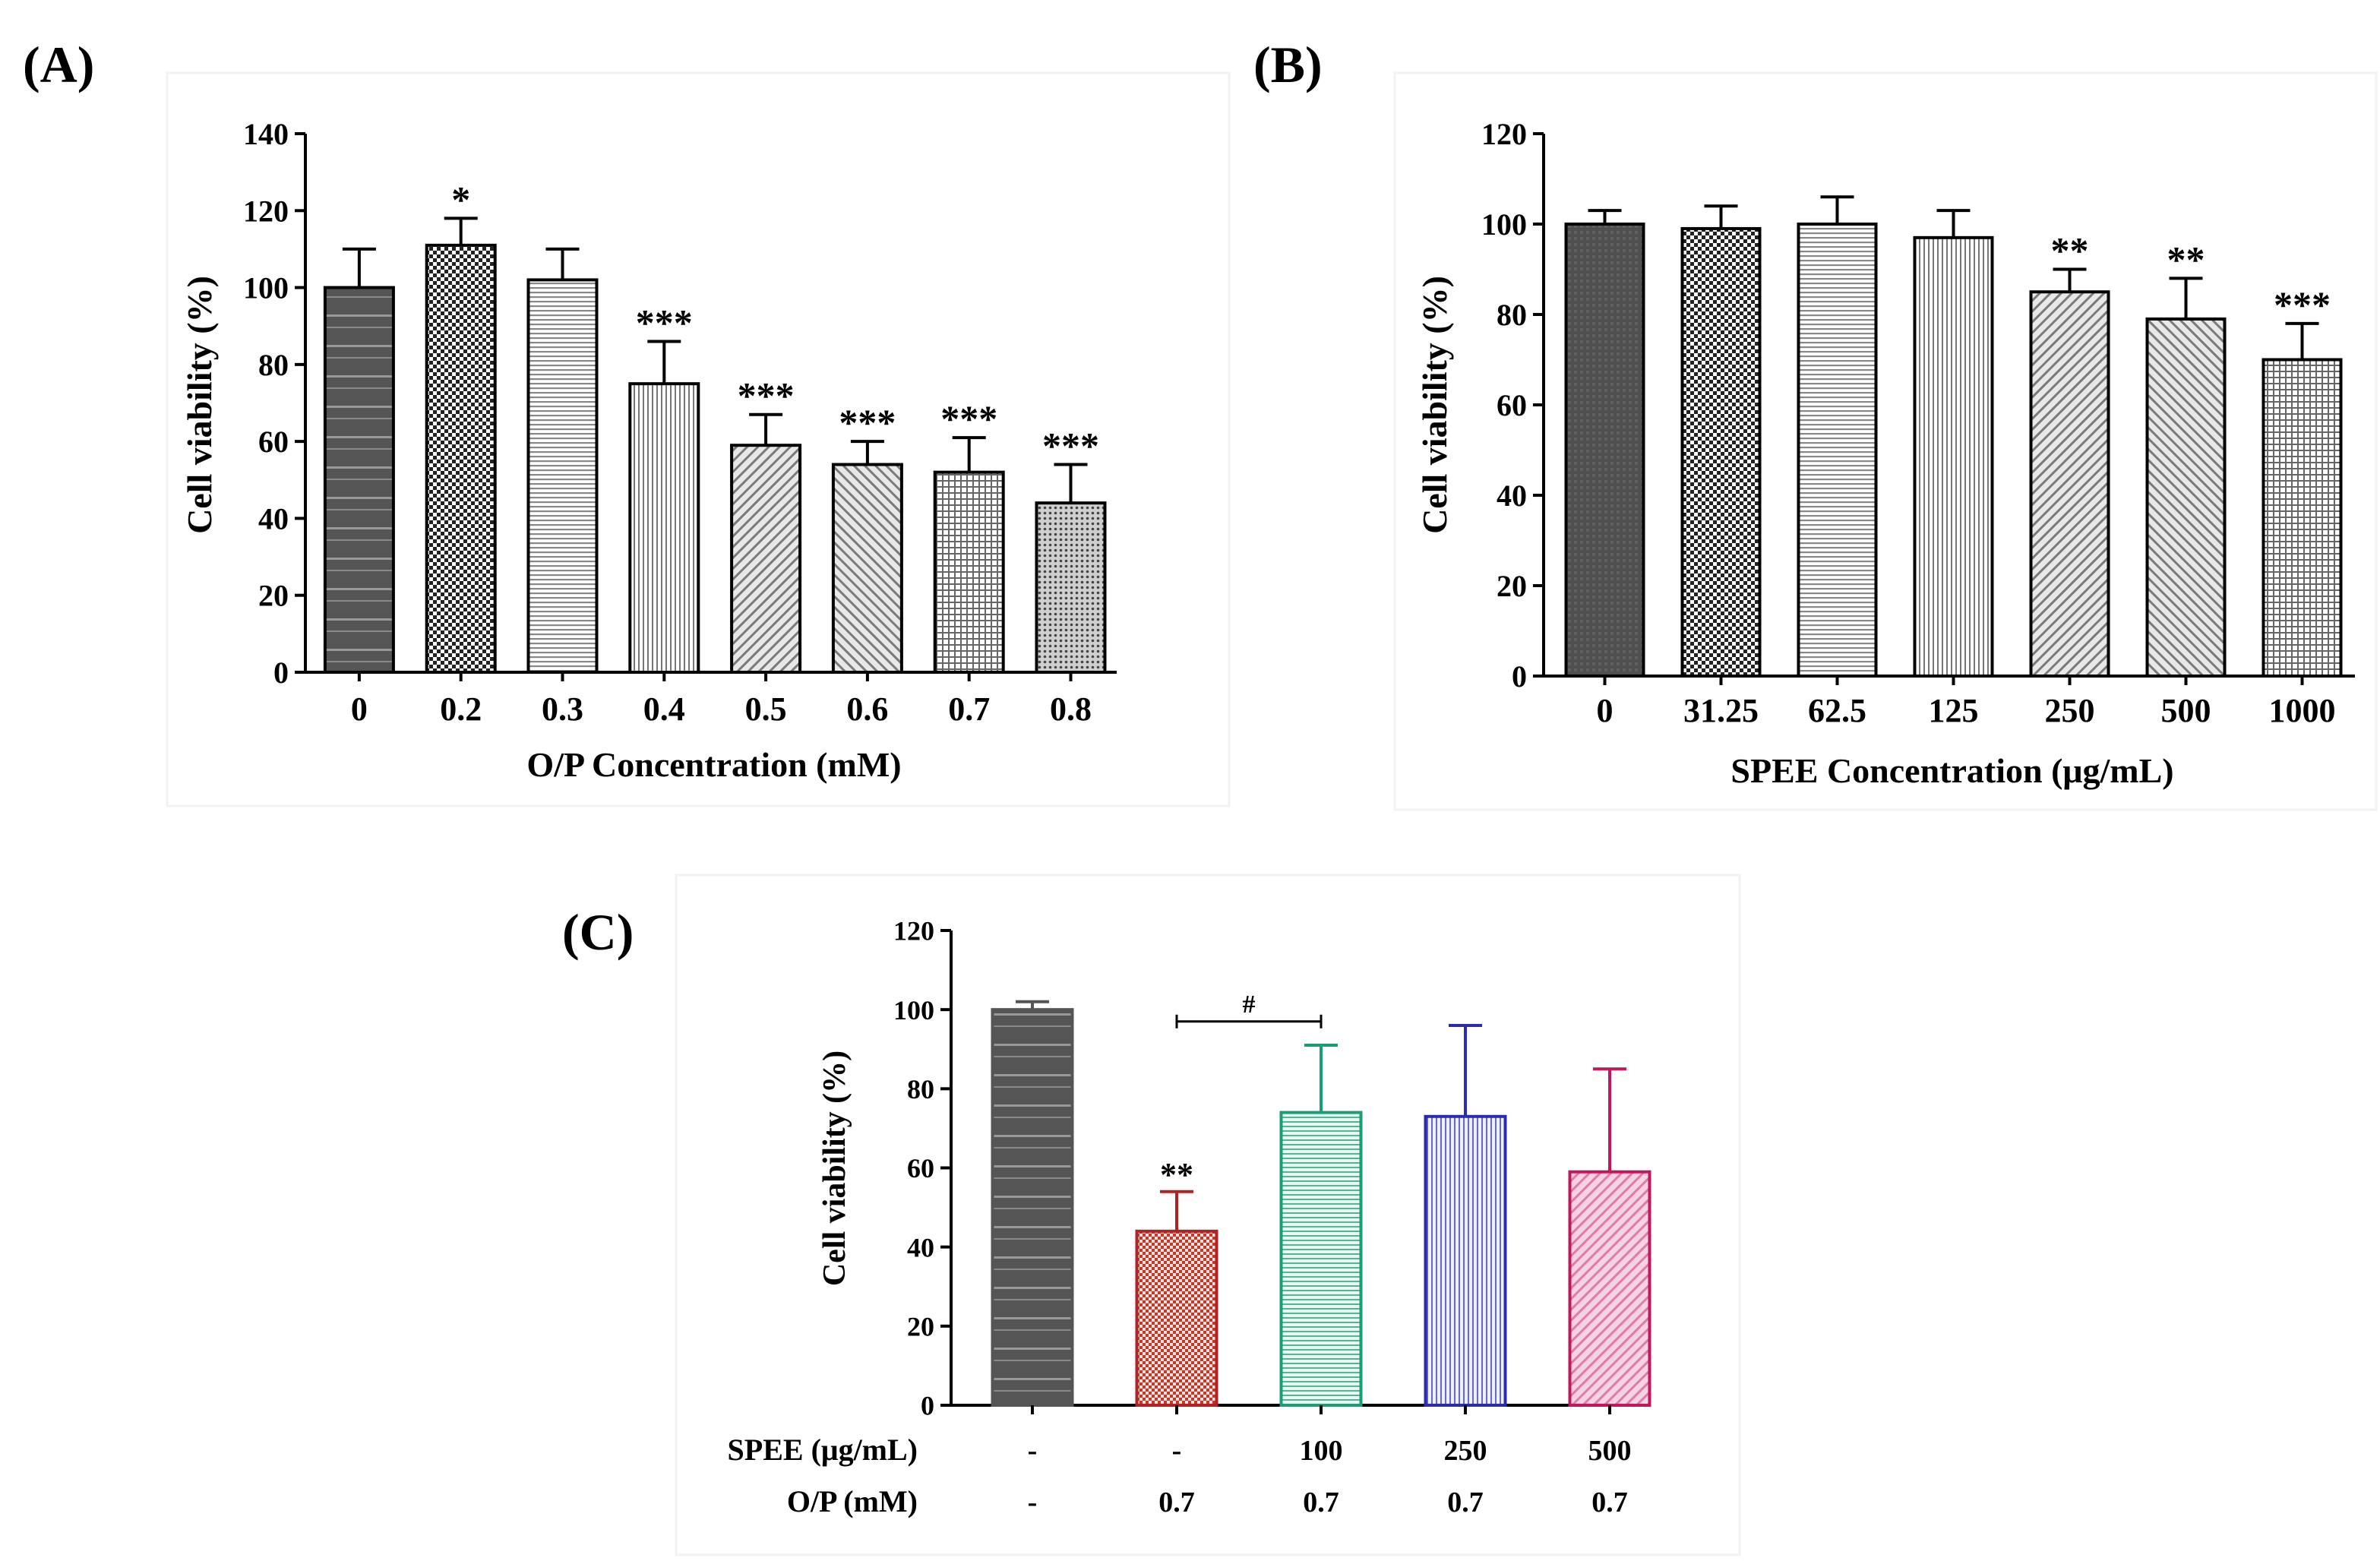  I want to click on panel-a-label: (A), so click(58, 64).